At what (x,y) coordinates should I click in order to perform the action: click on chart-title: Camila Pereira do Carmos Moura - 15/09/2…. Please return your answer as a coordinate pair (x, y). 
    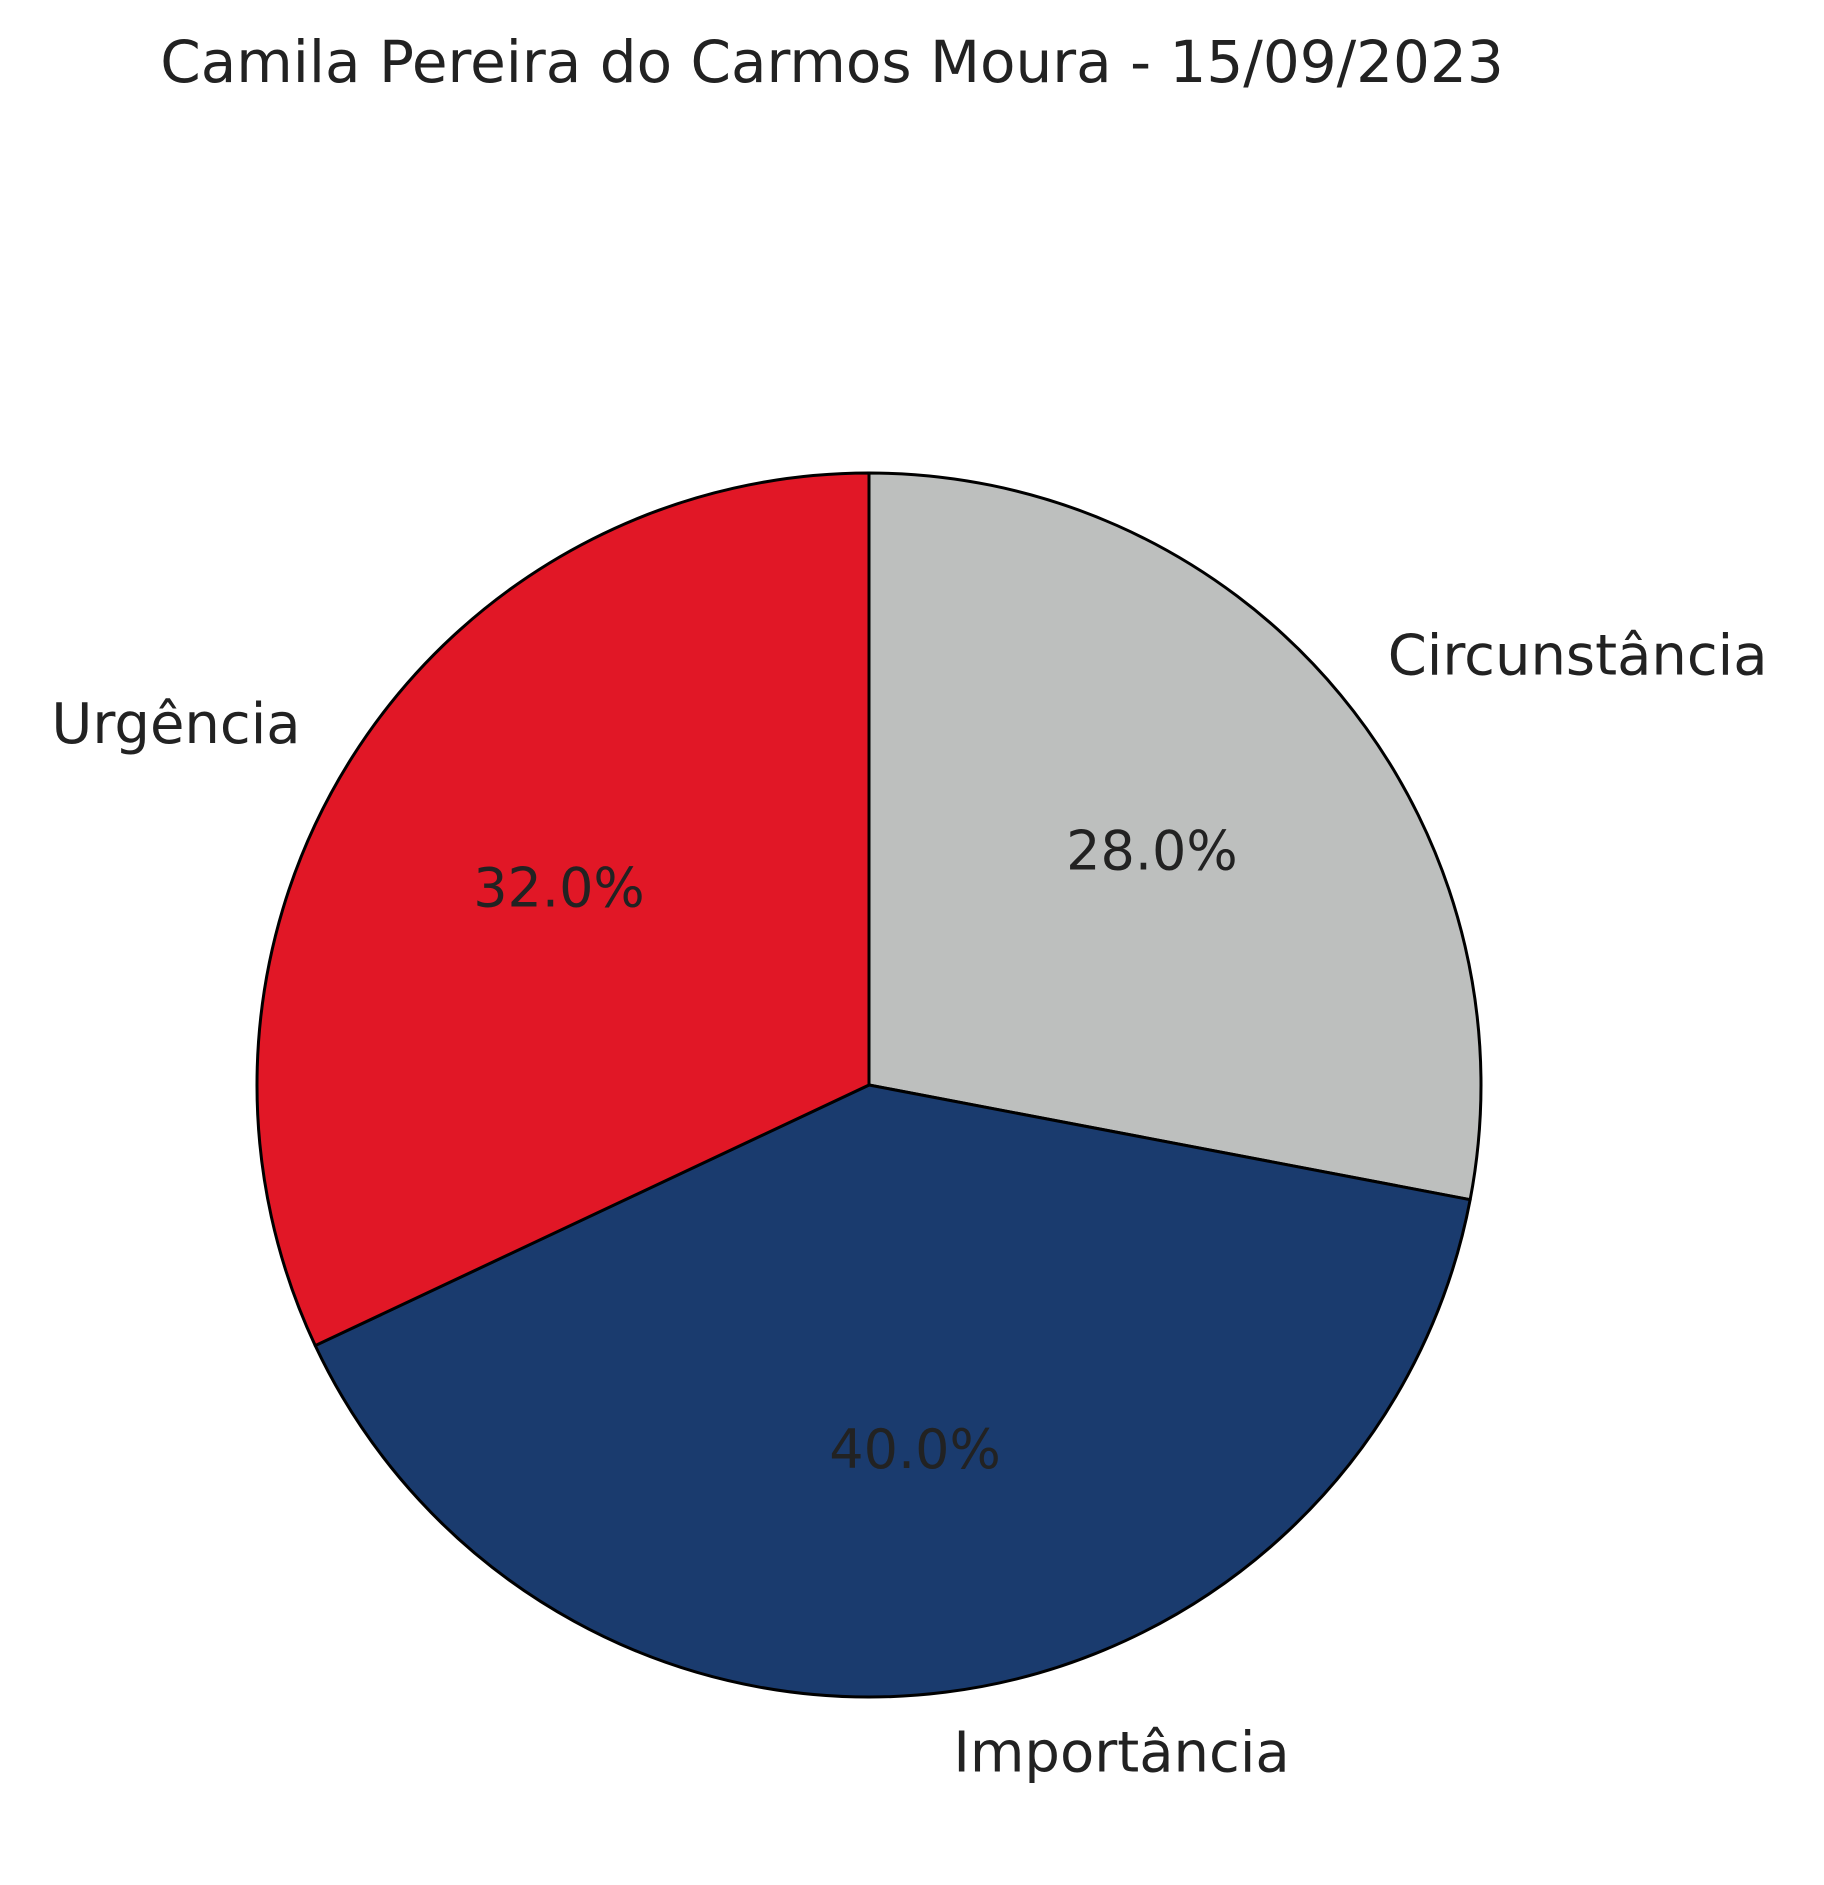
    Looking at the image, I should click on (832, 62).